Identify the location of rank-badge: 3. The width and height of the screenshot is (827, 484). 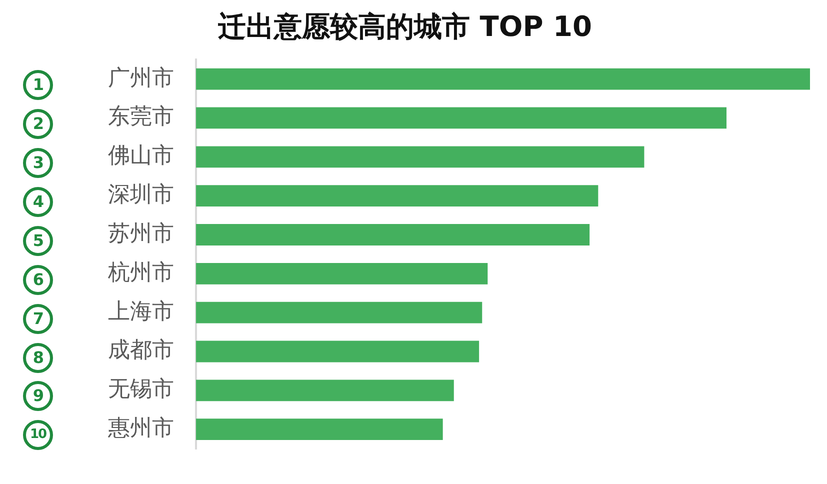
(38, 163).